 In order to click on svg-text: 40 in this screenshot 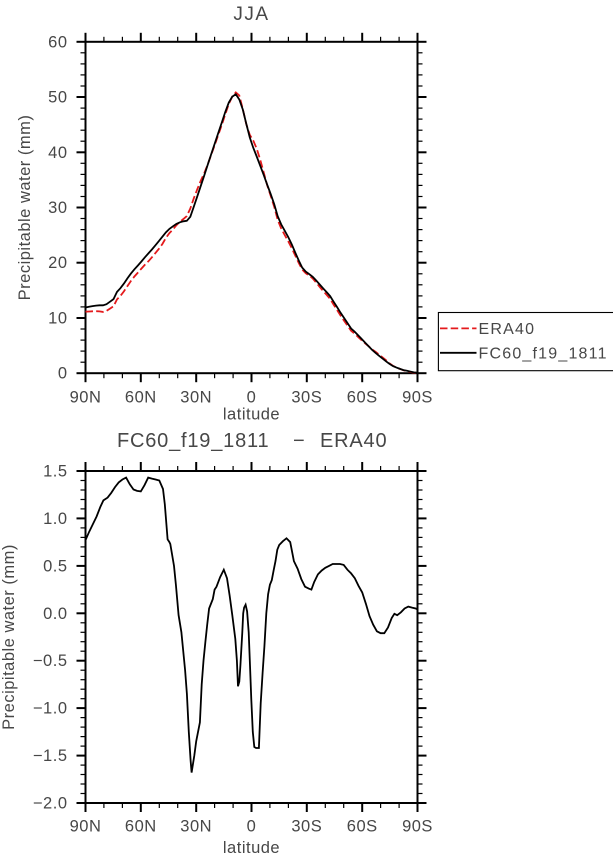, I will do `click(57, 153)`.